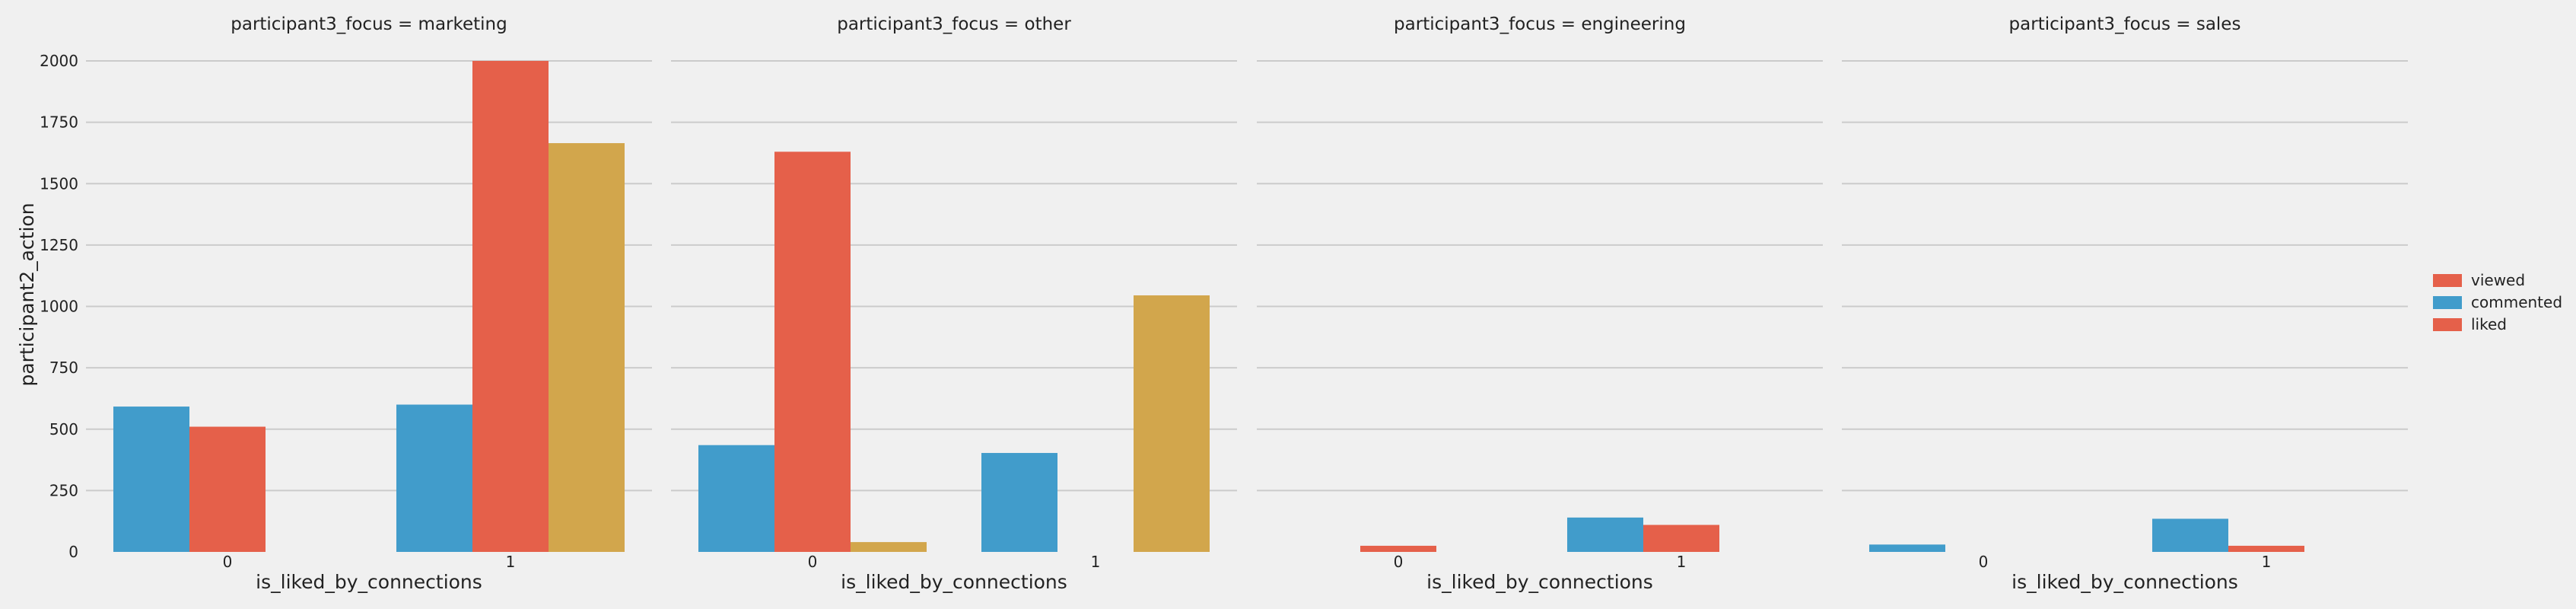  What do you see at coordinates (2125, 24) in the screenshot?
I see `panel-title: participant3_focus = sales` at bounding box center [2125, 24].